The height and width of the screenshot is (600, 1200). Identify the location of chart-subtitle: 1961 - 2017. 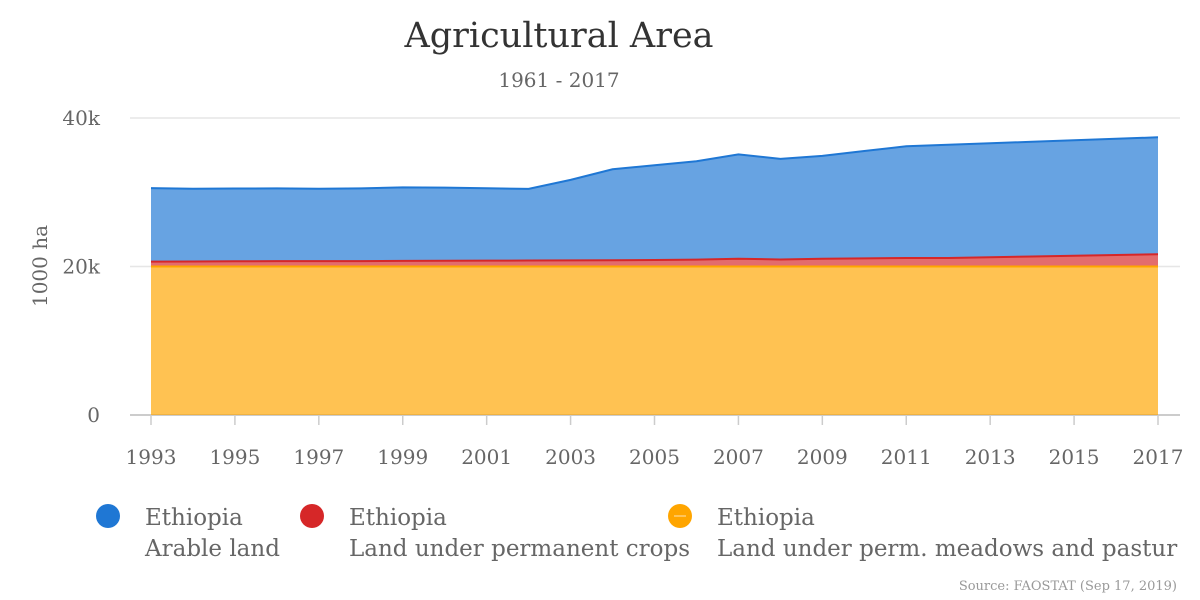
(558, 80).